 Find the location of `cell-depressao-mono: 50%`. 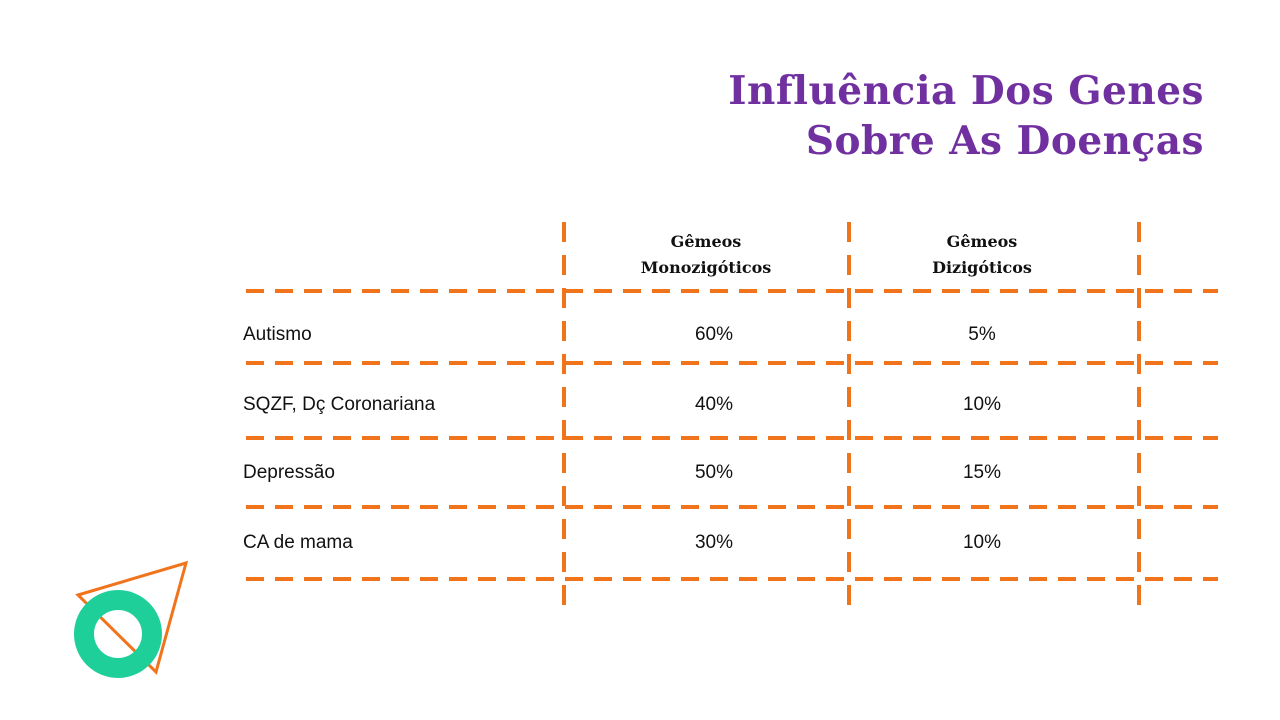

cell-depressao-mono: 50% is located at coordinates (714, 472).